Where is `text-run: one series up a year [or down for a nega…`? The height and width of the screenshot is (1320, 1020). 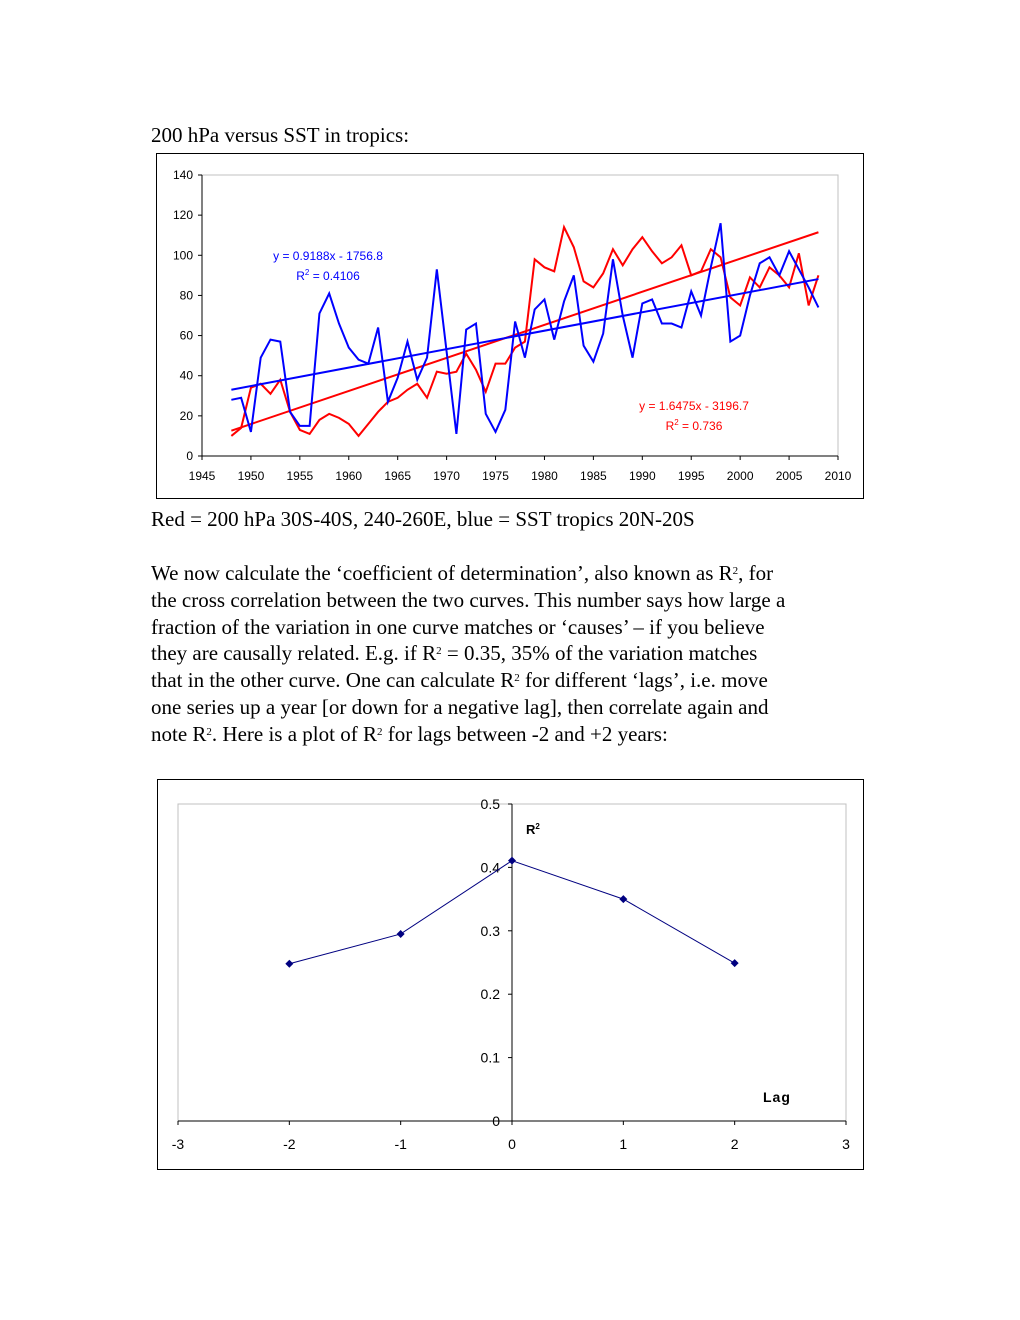 text-run: one series up a year [or down for a nega… is located at coordinates (460, 706).